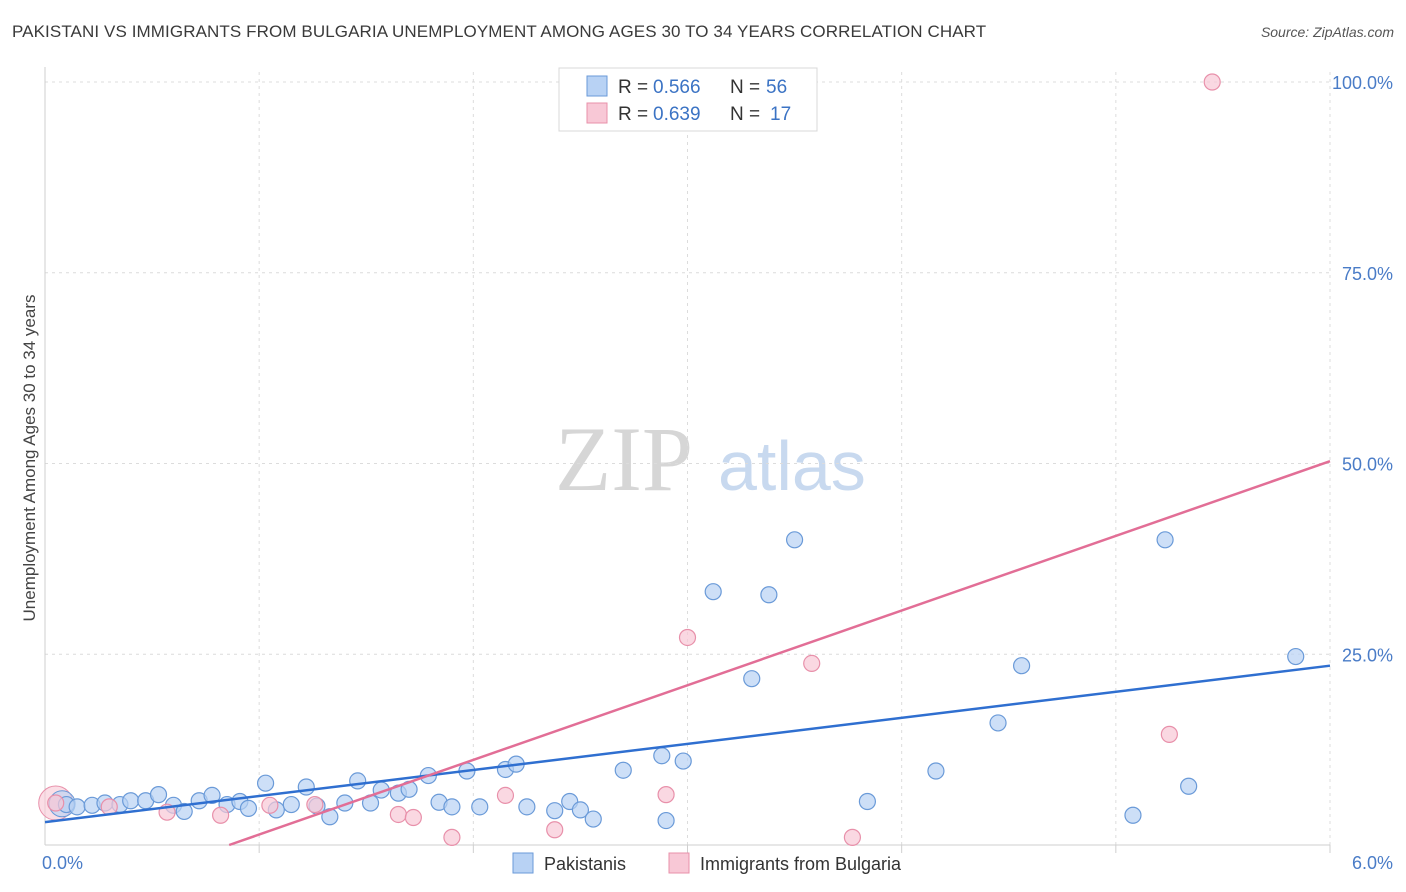 This screenshot has height=892, width=1406. Describe the element at coordinates (624, 459) in the screenshot. I see `watermark-zip: ZIP` at that location.